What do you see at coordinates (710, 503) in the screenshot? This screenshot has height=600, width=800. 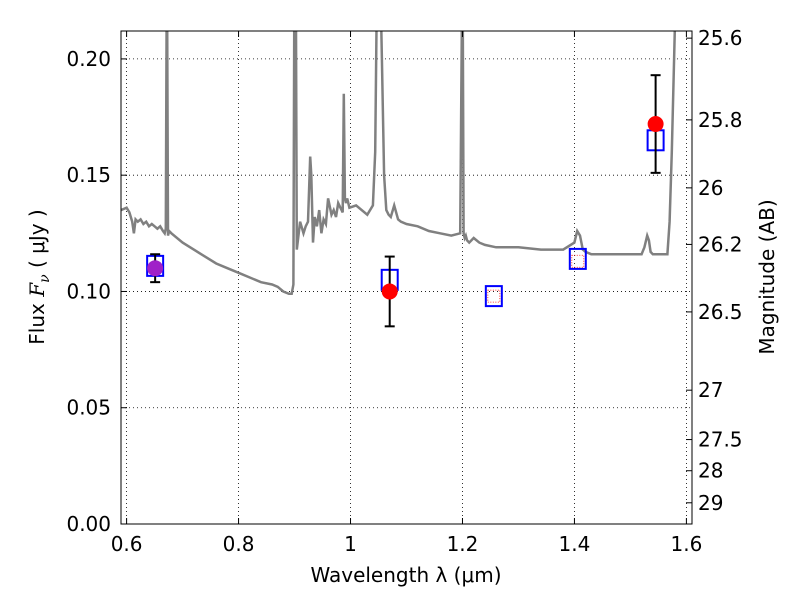 I see `y2-tick-label: 29` at bounding box center [710, 503].